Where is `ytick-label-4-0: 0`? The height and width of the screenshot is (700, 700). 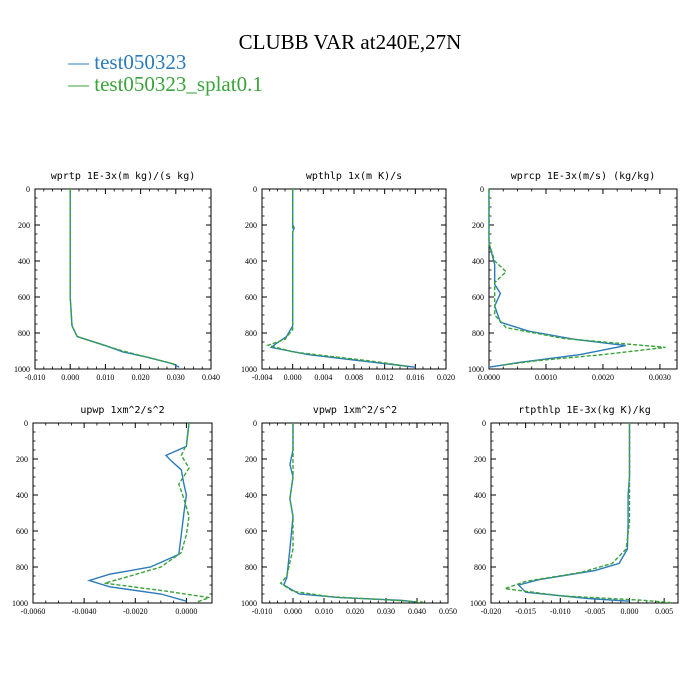
ytick-label-4-0: 0 is located at coordinates (26, 423).